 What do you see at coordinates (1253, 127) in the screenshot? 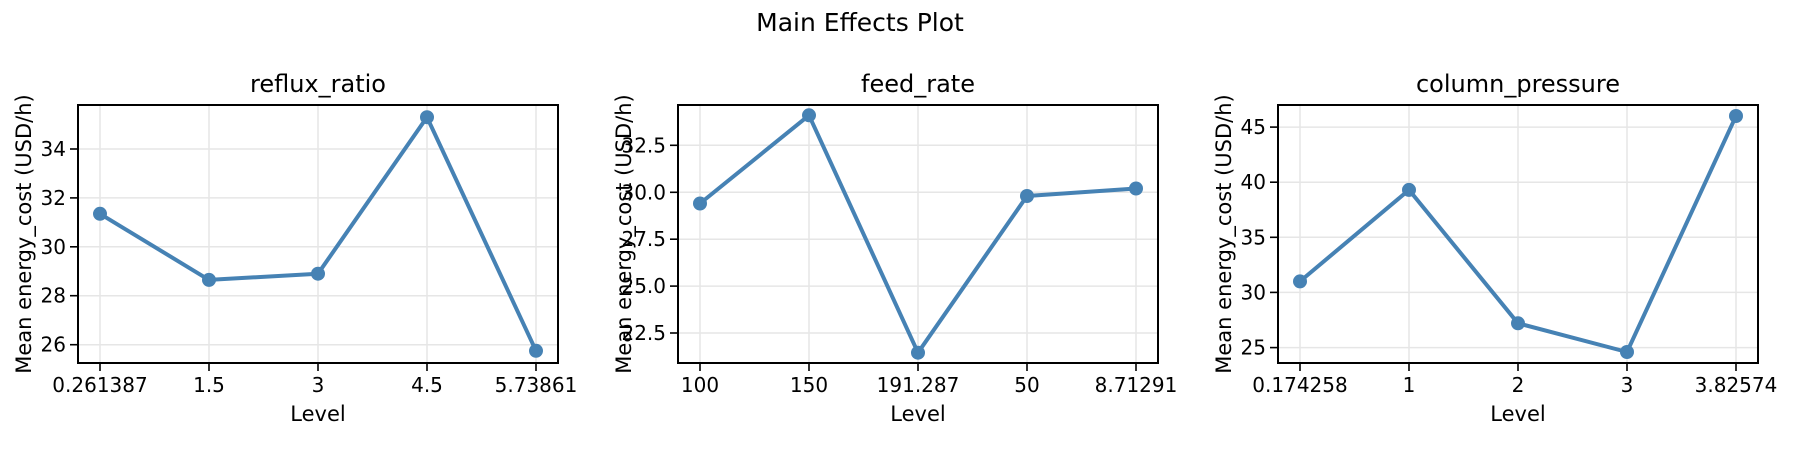
I see `y-tick-label: 45` at bounding box center [1253, 127].